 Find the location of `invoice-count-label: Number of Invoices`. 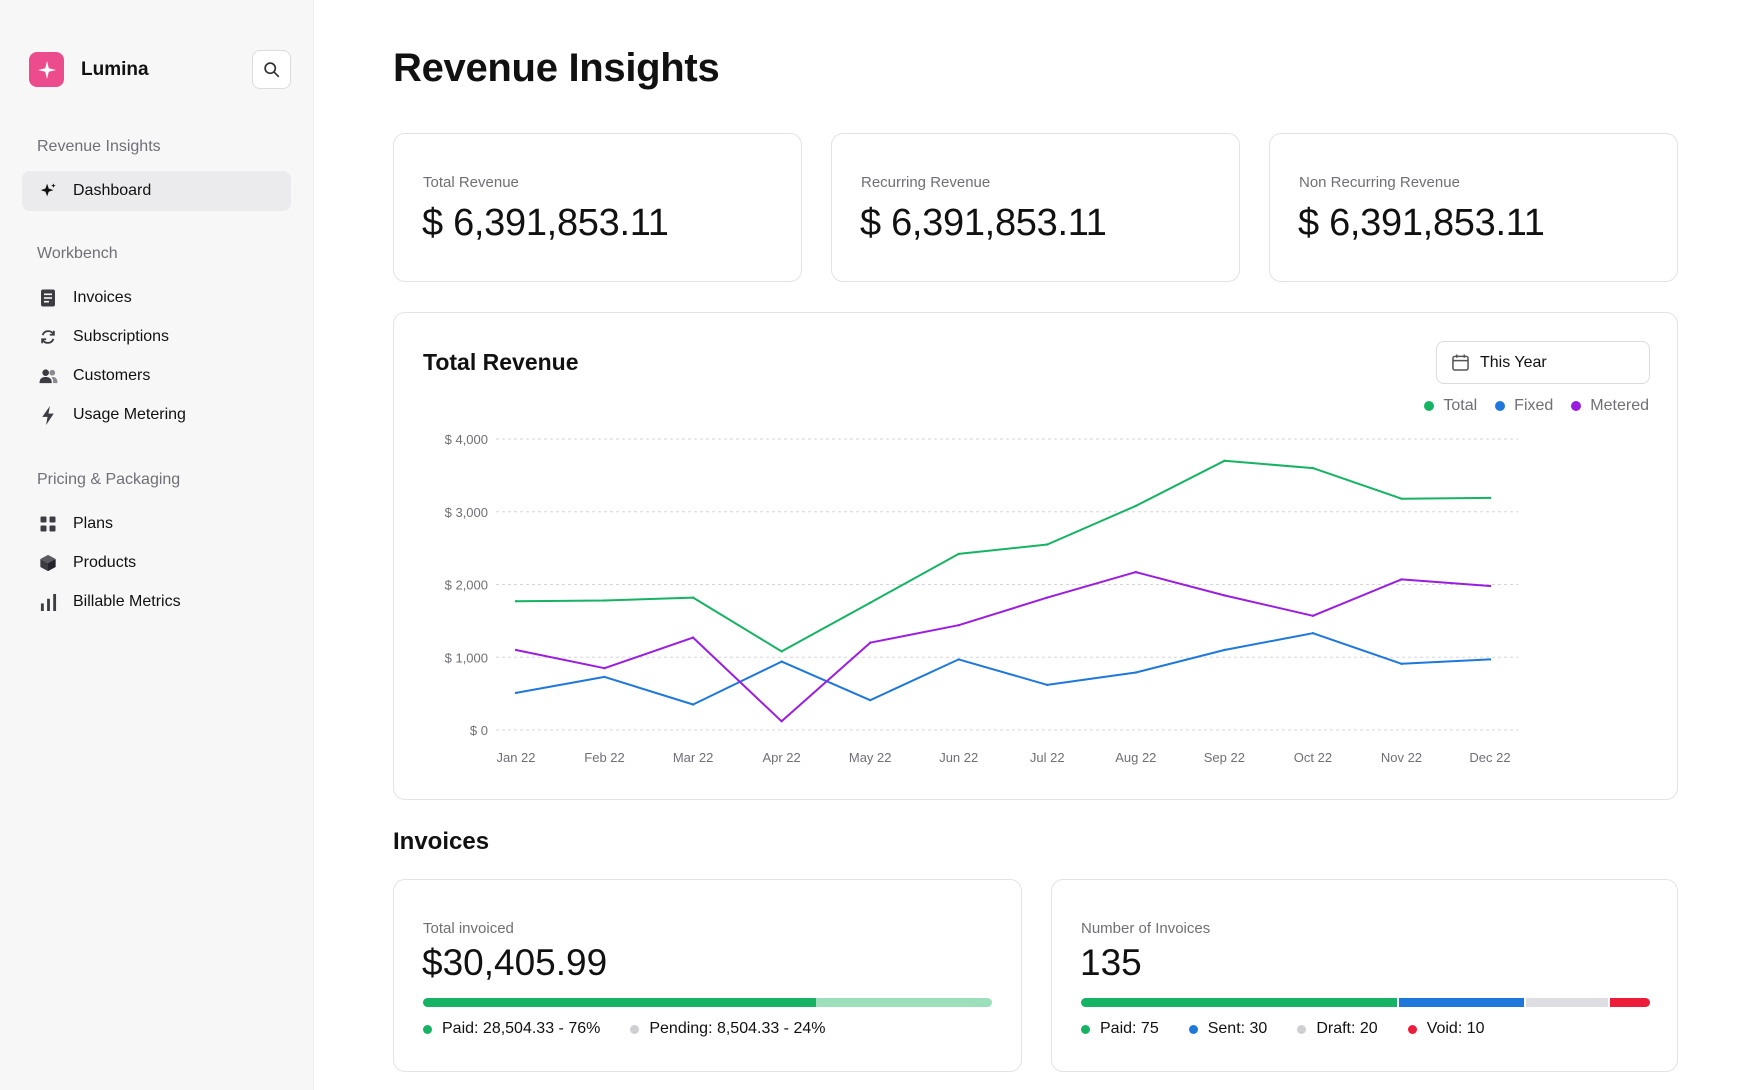

invoice-count-label: Number of Invoices is located at coordinates (1146, 928).